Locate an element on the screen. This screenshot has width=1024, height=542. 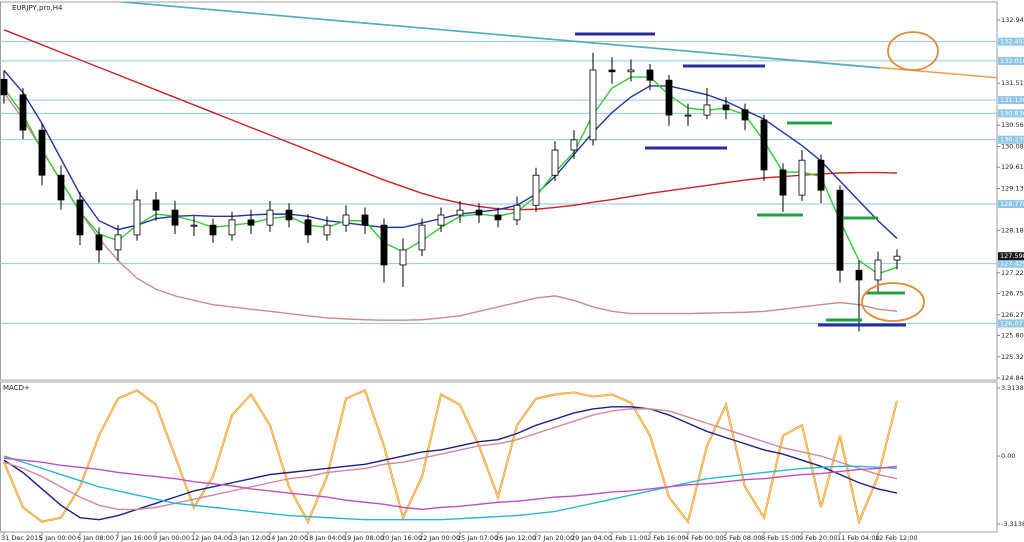
x-tick-label: 18 Jan 04:00 is located at coordinates (325, 538).